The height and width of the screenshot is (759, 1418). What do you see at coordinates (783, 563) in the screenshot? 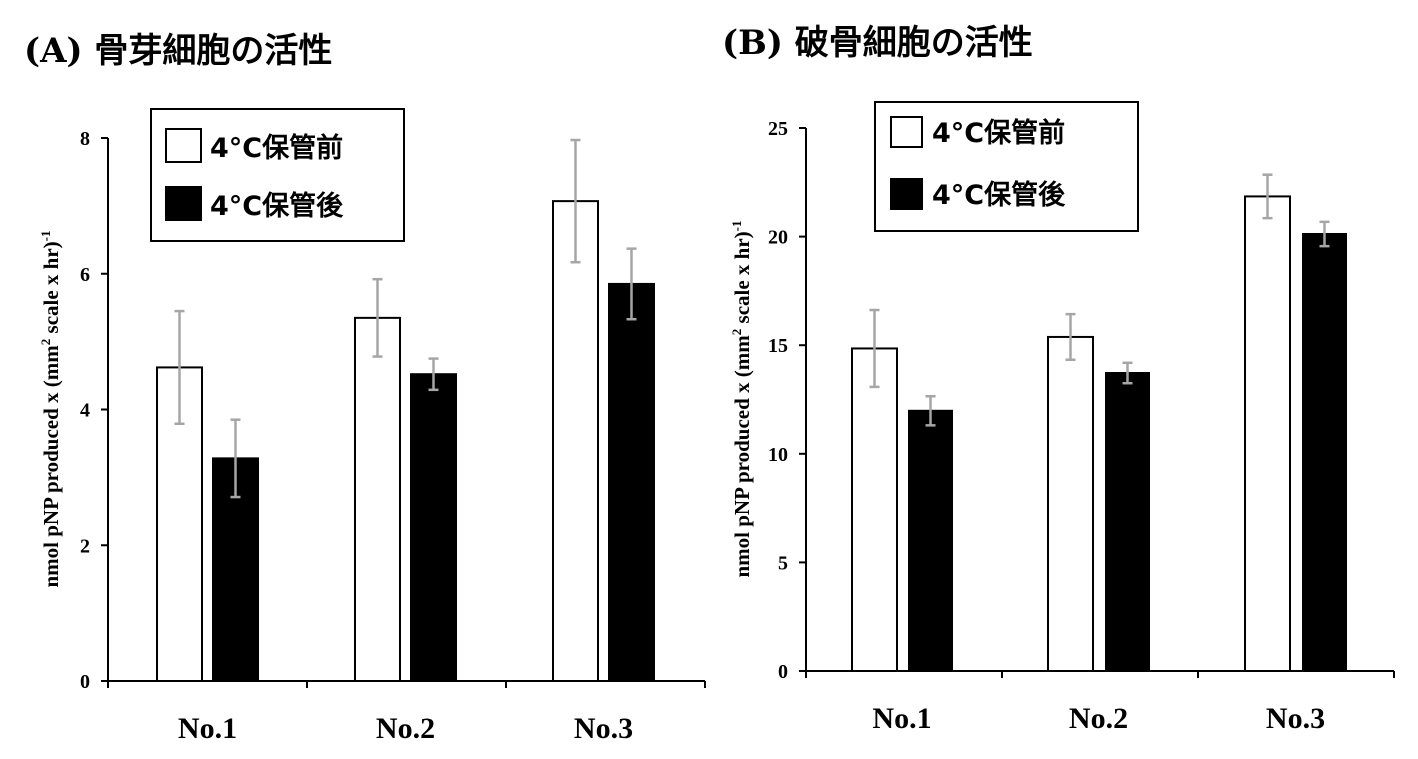
I see `y-tick-label: 5` at bounding box center [783, 563].